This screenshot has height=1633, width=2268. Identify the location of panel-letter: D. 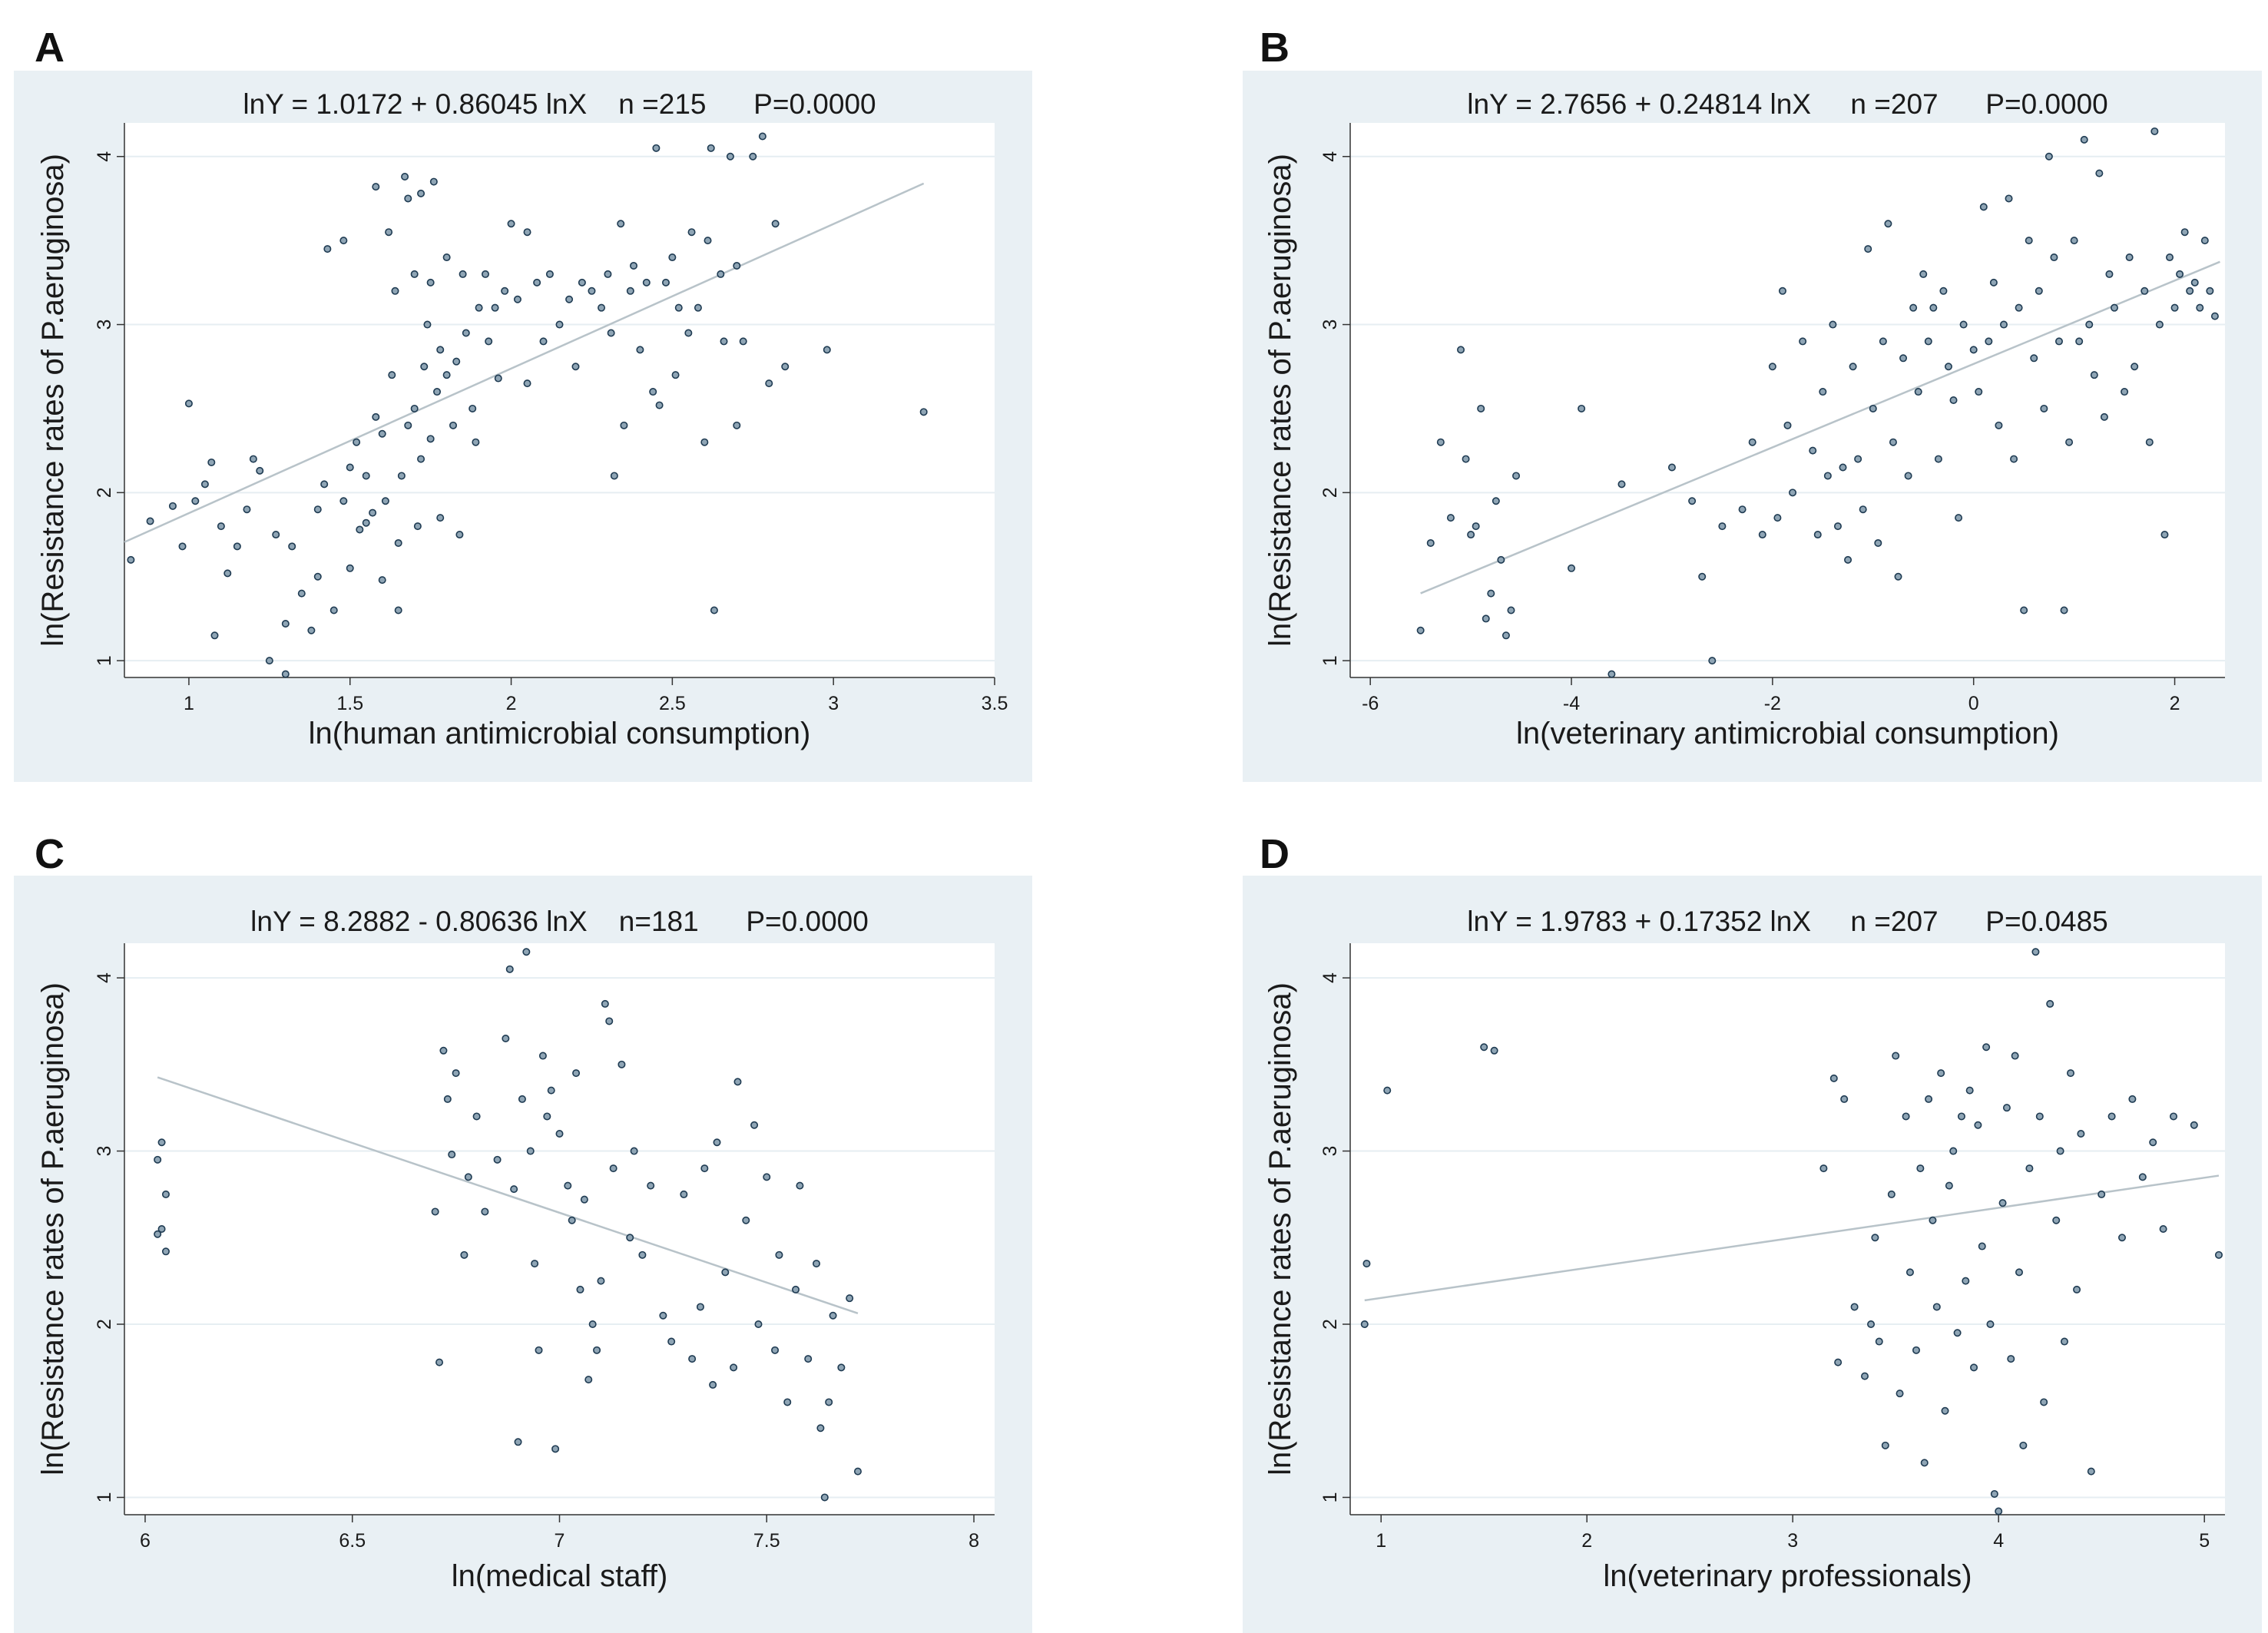
(1275, 854).